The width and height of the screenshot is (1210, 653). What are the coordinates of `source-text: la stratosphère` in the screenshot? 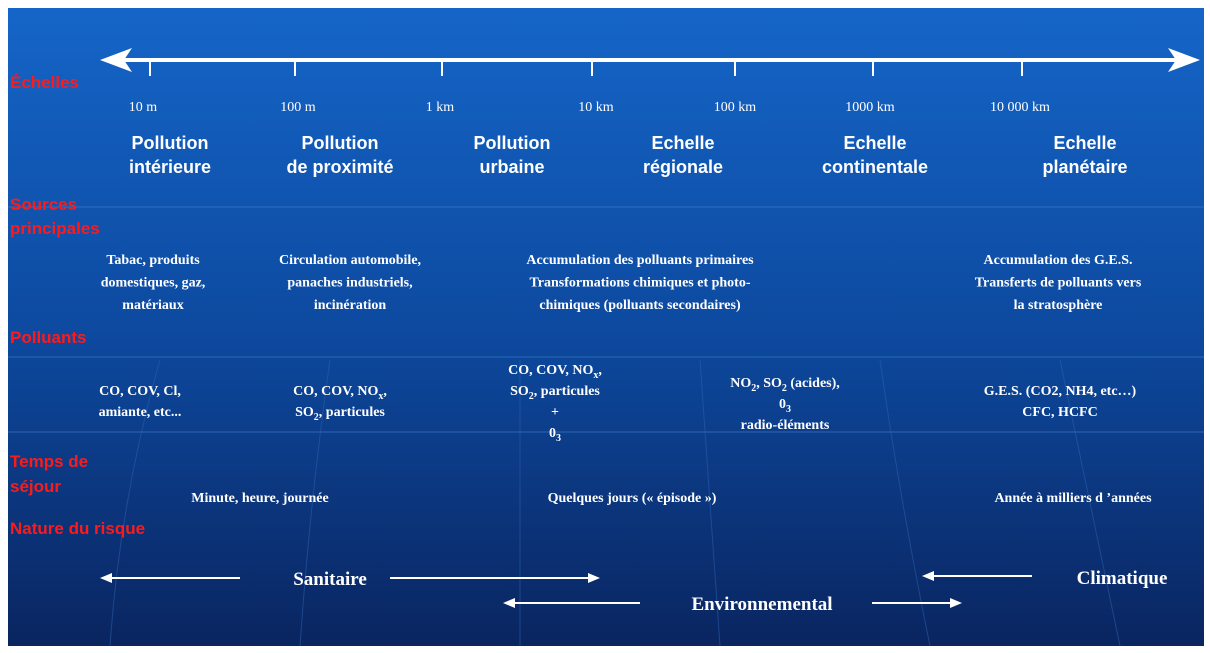 It's located at (1058, 305).